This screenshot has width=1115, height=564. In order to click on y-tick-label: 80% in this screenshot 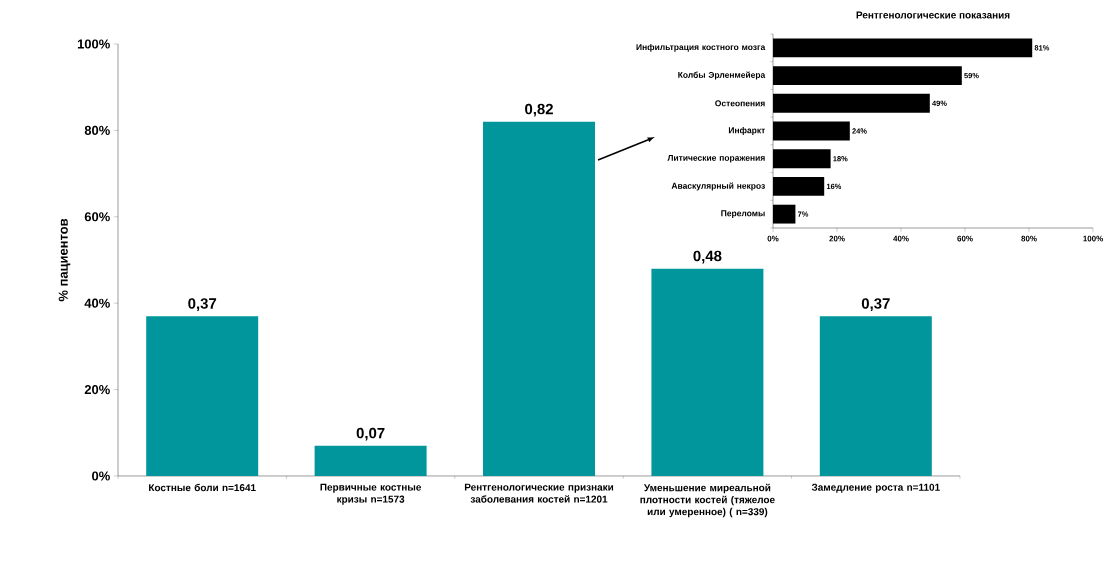, I will do `click(97, 130)`.